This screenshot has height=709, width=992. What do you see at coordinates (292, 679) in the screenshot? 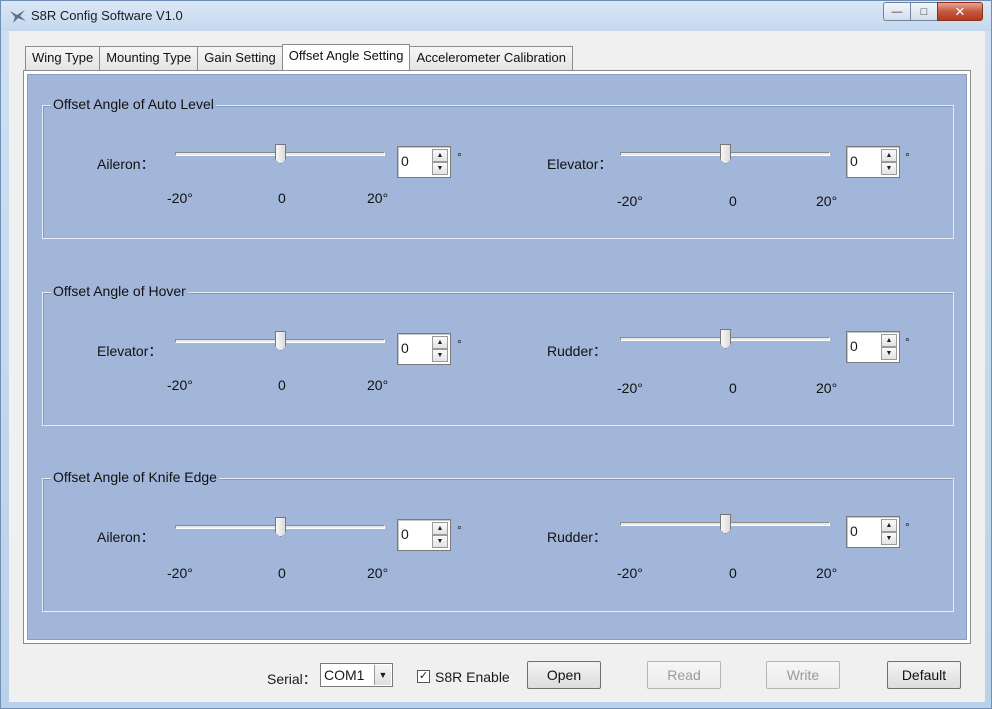
I see `serial-label: Serial：` at bounding box center [292, 679].